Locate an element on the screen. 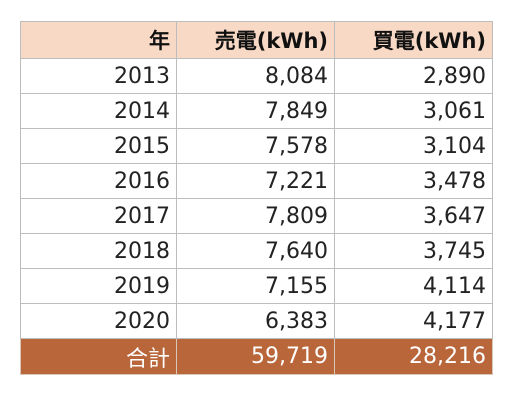  cell-year: 2020 is located at coordinates (98, 321).